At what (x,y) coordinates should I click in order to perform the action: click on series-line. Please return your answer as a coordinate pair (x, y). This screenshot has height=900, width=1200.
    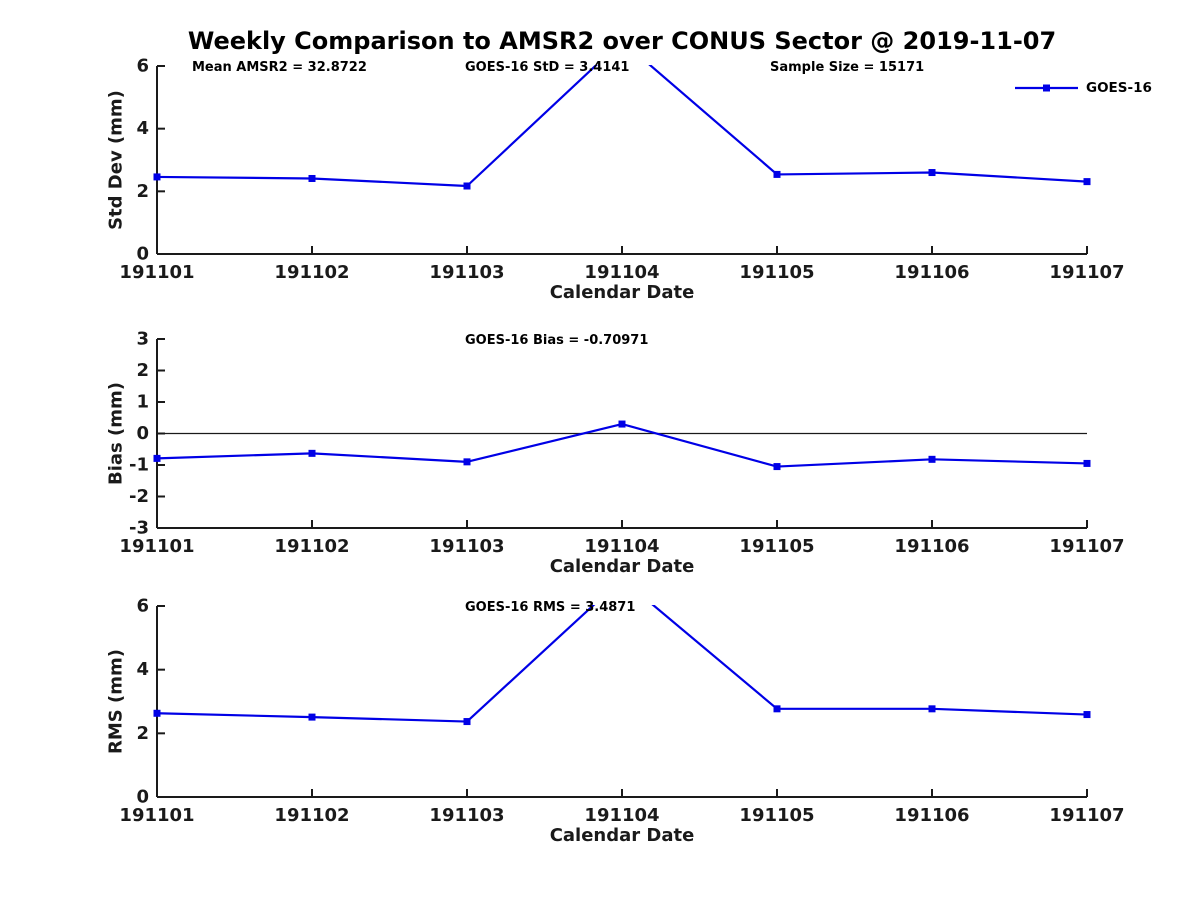
    Looking at the image, I should click on (622, 445).